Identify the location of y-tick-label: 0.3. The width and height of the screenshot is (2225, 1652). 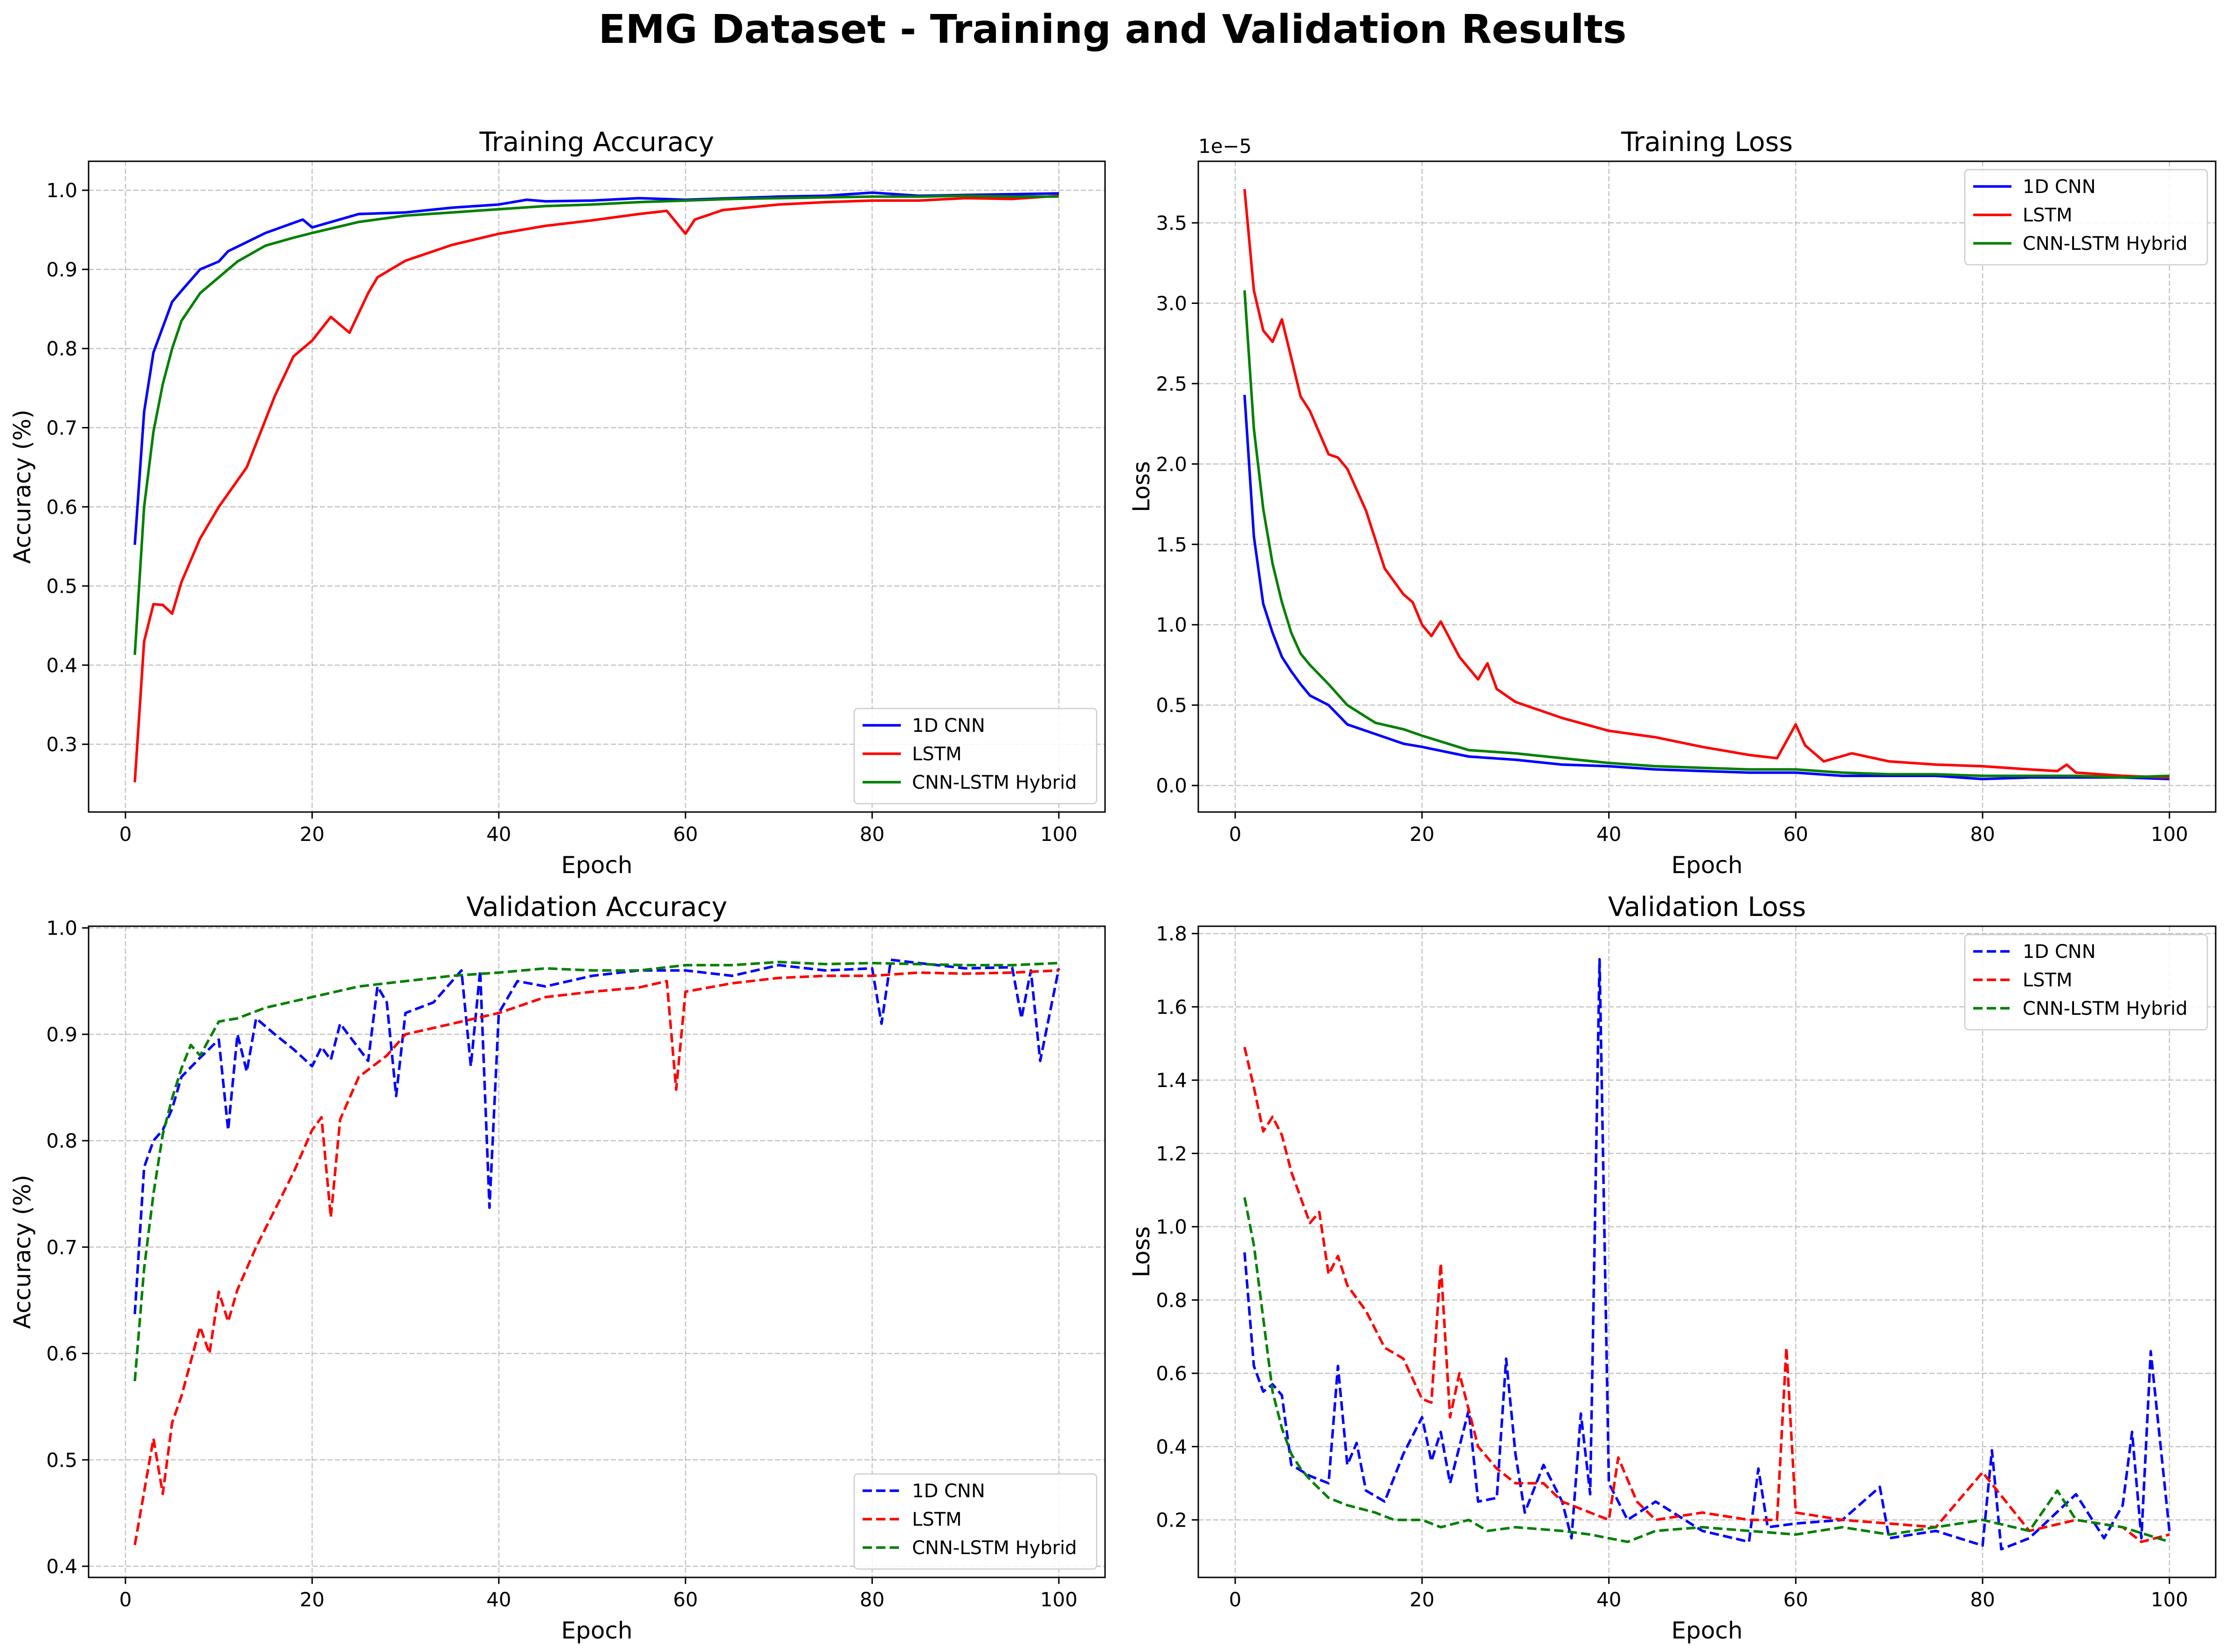
(61, 745).